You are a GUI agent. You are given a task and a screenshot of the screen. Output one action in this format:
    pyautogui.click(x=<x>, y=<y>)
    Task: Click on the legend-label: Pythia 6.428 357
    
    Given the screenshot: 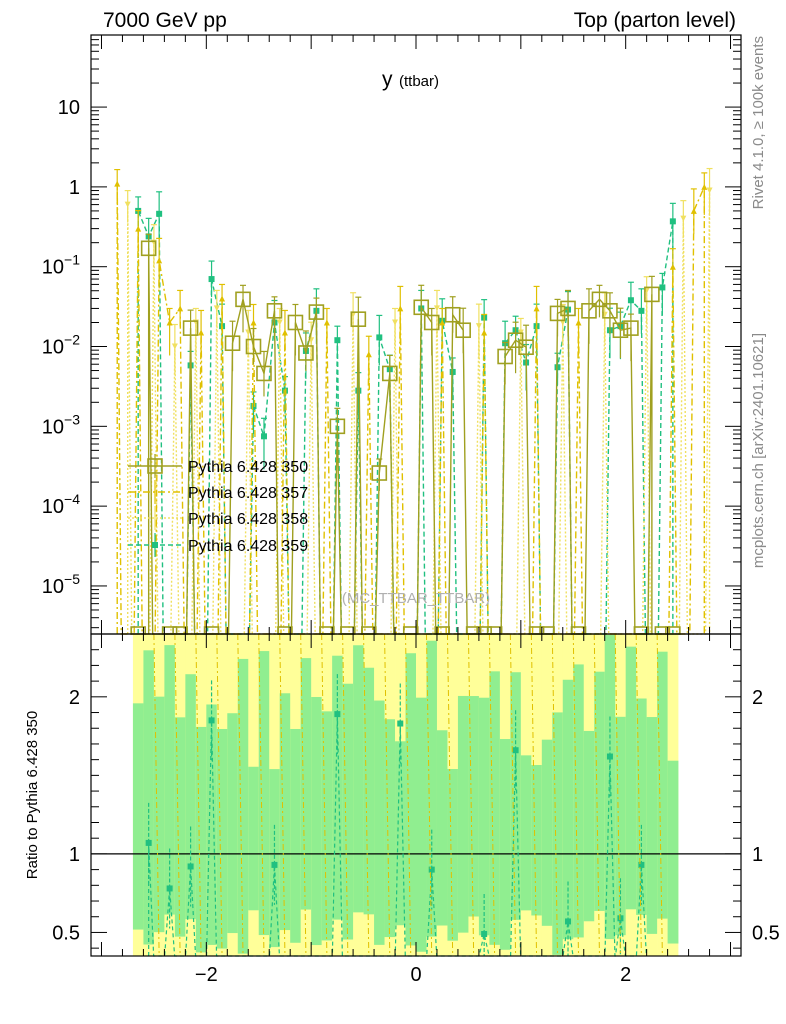 What is the action you would take?
    pyautogui.click(x=248, y=493)
    